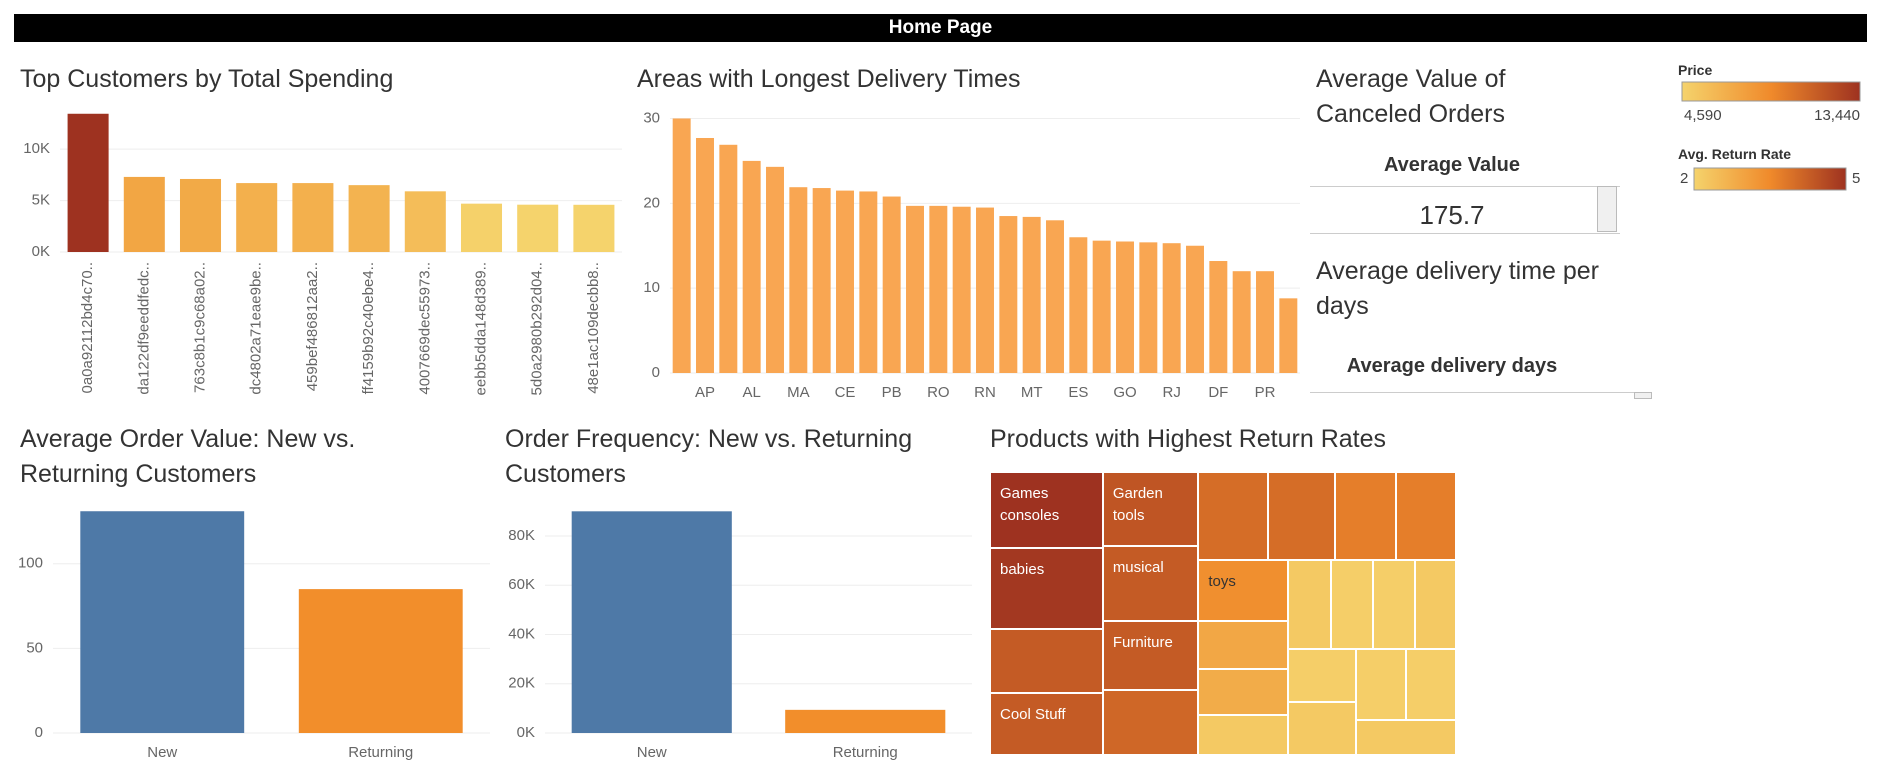 The image size is (1880, 776). I want to click on x-tick-label: da122df9eeddfedc.., so click(143, 328).